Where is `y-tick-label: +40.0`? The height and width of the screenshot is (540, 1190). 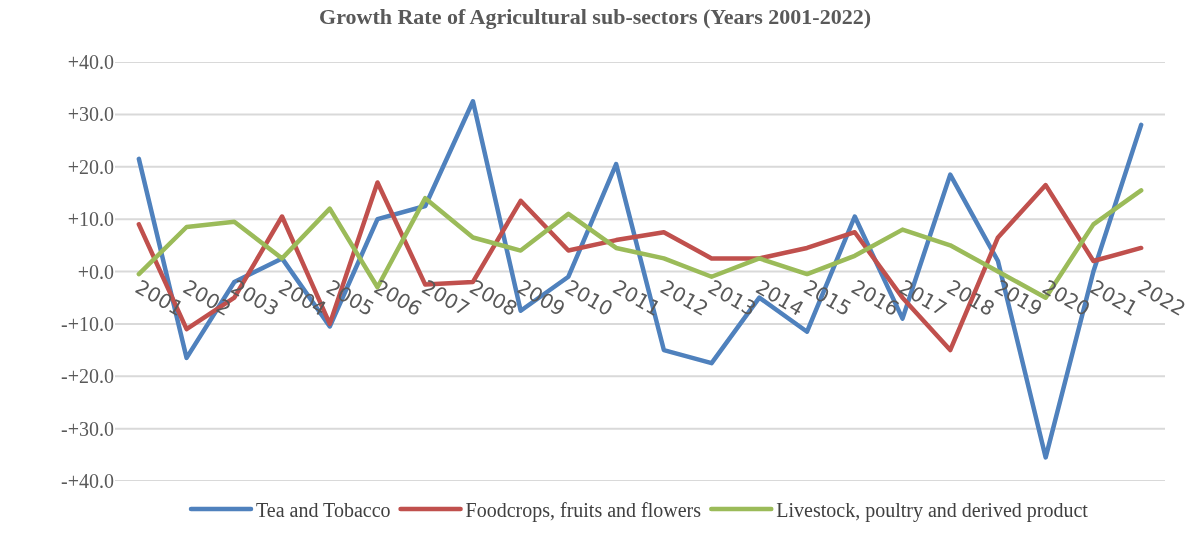
y-tick-label: +40.0 is located at coordinates (90, 62).